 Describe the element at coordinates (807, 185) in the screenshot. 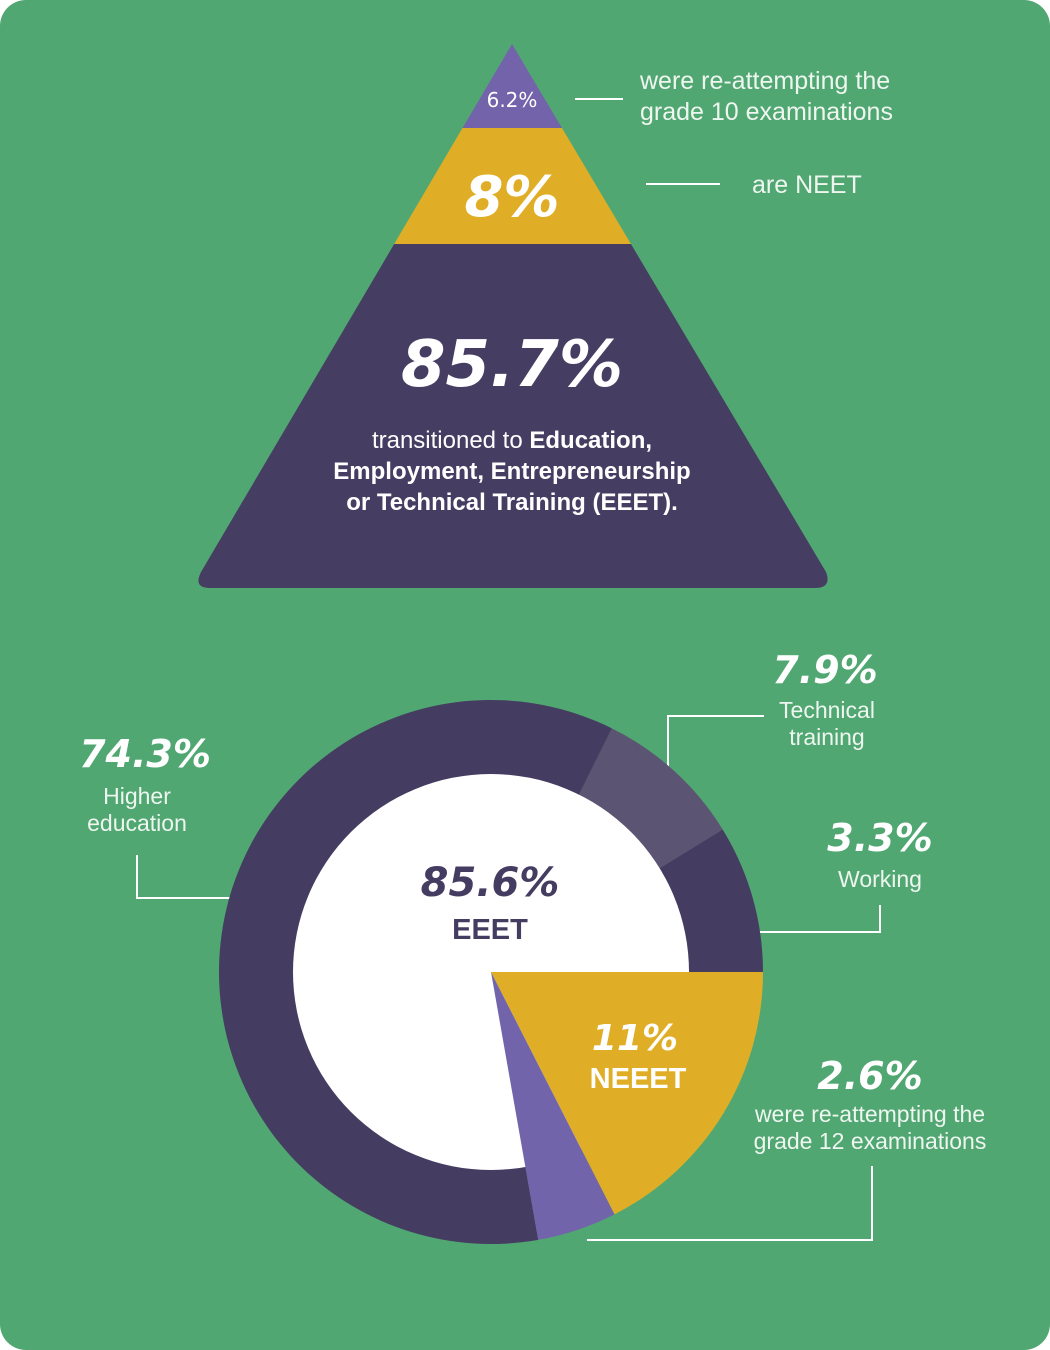

I see `neet-label: are NEET` at that location.